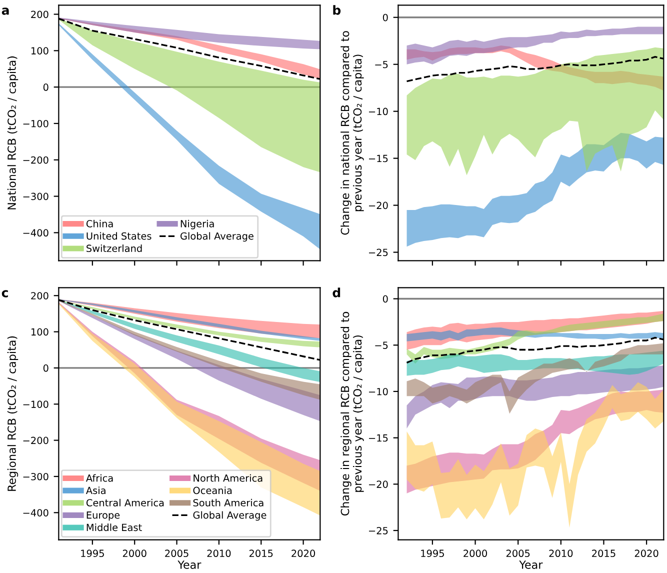  Describe the element at coordinates (212, 490) in the screenshot. I see `legend-label: Oceania` at that location.